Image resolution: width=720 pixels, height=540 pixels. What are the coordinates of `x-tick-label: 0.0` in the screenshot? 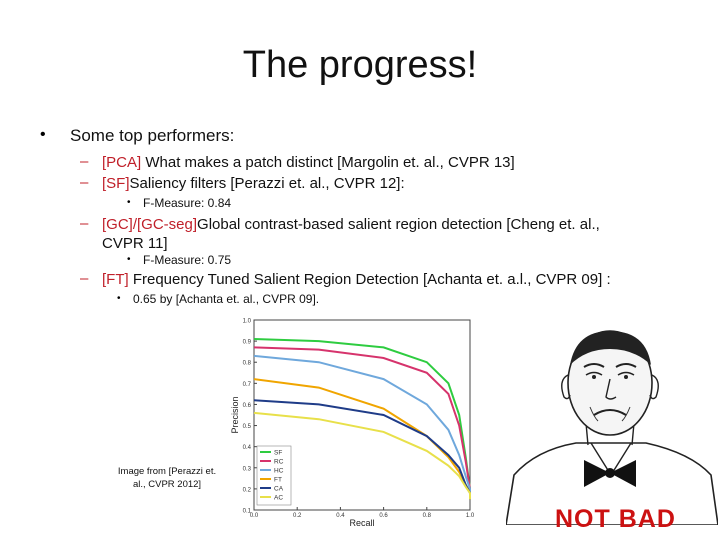 It's located at (254, 516).